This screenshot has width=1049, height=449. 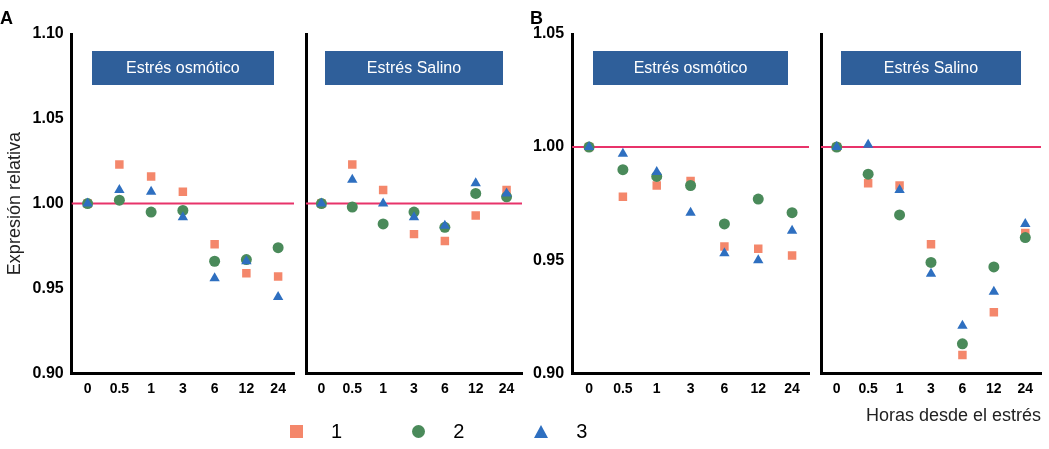 I want to click on legend-label: 1, so click(x=337, y=431).